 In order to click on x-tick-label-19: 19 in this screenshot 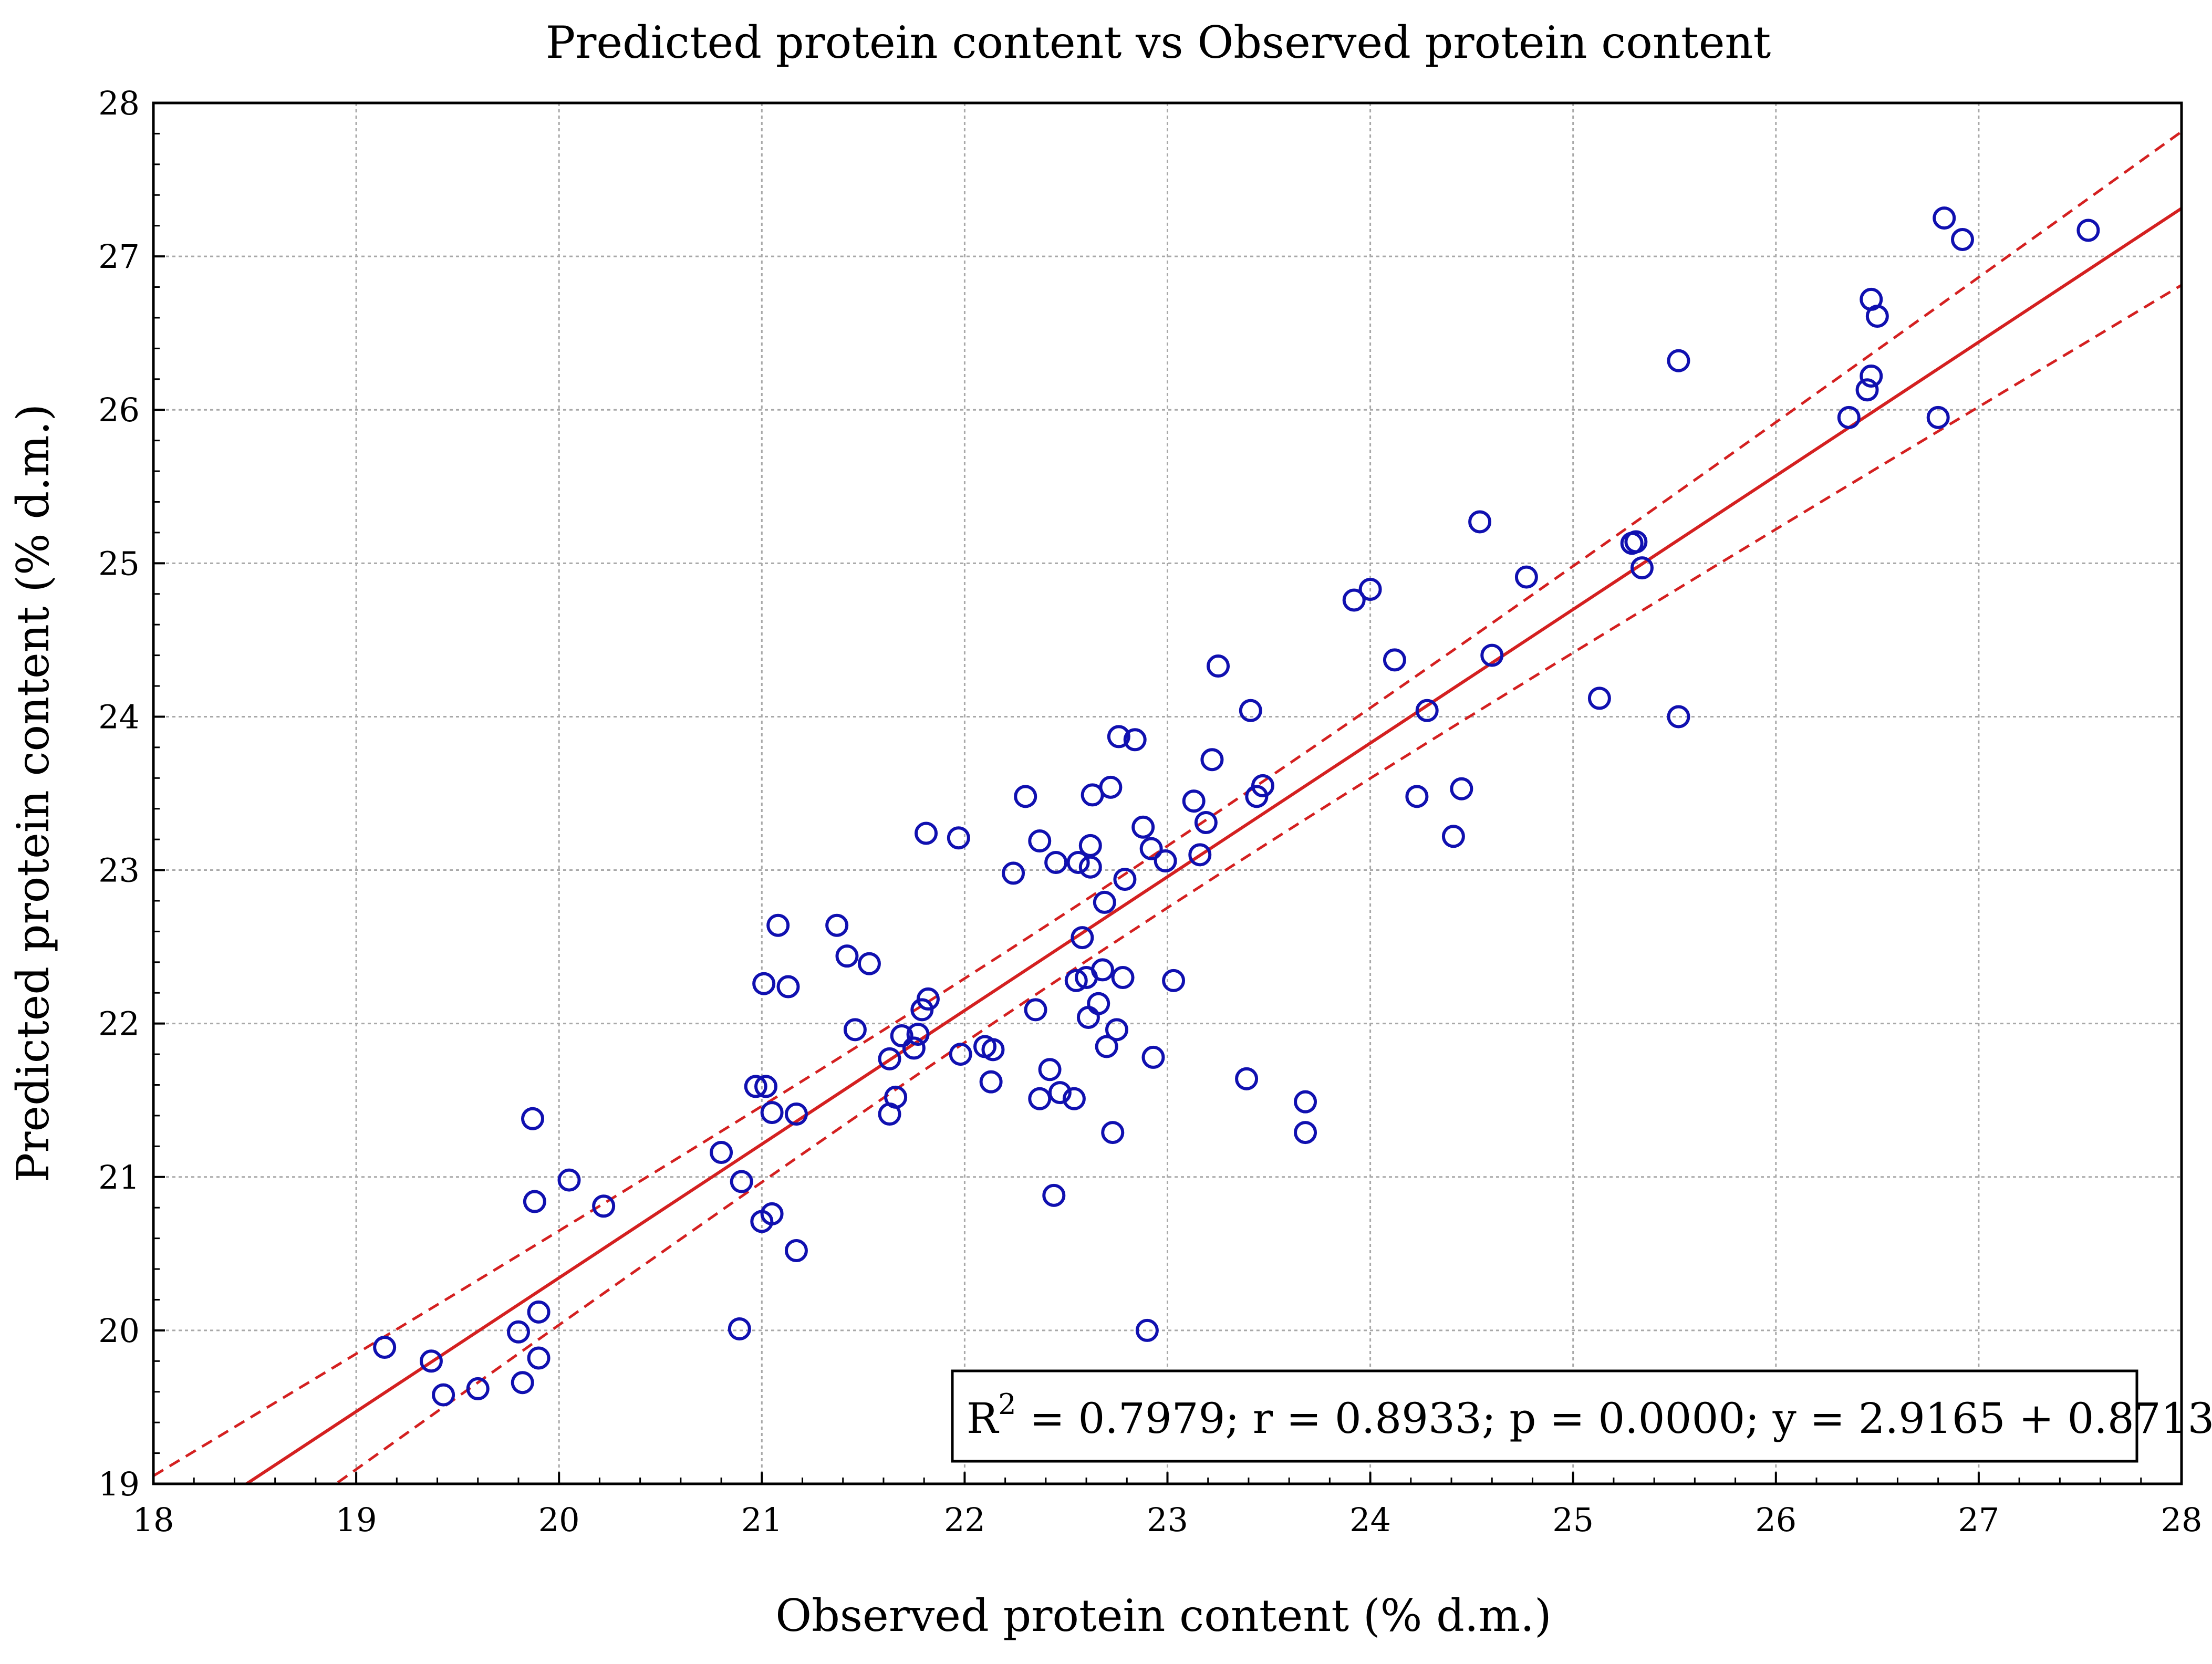, I will do `click(357, 1520)`.